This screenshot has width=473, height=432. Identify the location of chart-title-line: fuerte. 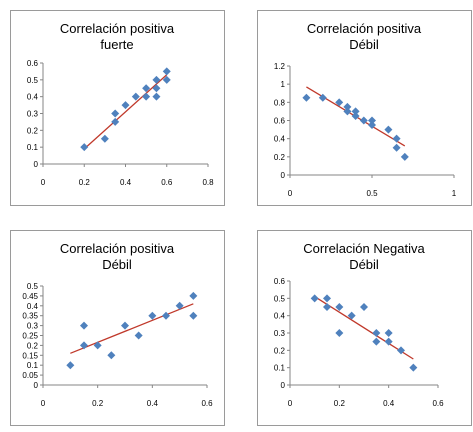
(116, 44).